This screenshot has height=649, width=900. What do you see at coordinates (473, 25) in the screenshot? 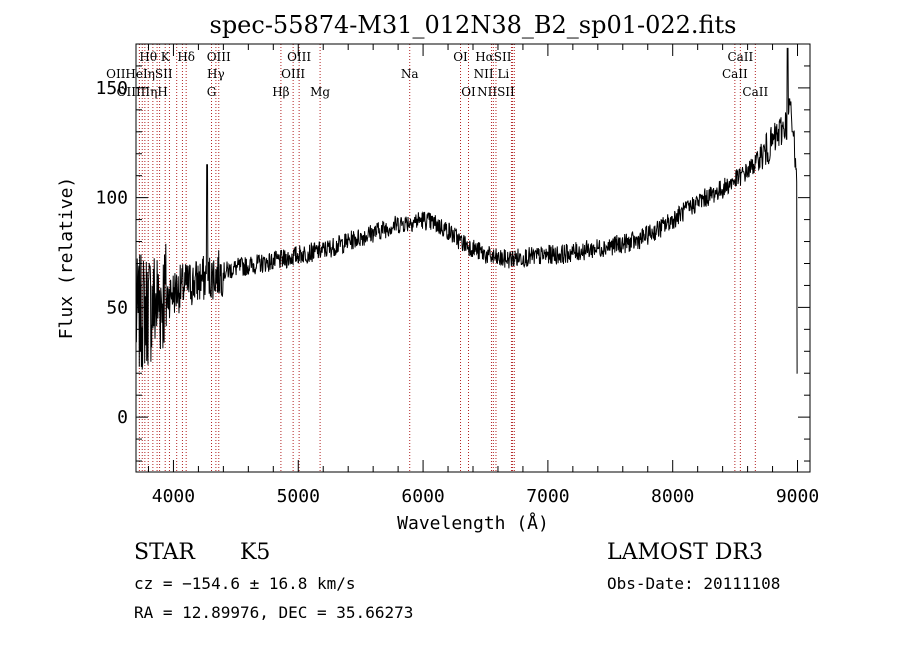
I see `chart-title: spec-55874-M31_012N38_B2_sp01-022.fits` at bounding box center [473, 25].